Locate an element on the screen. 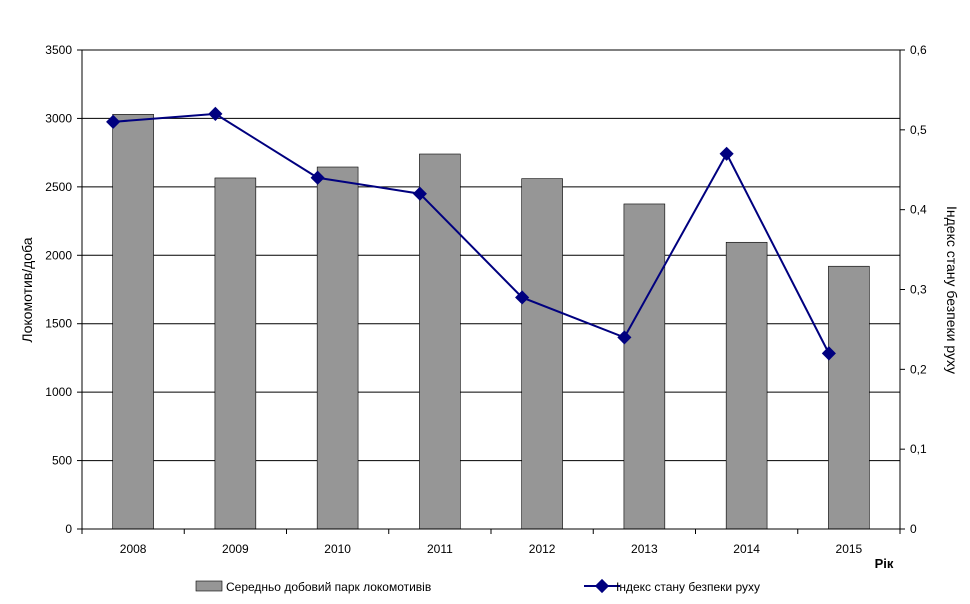  x-tick-label: 2010 is located at coordinates (337, 549).